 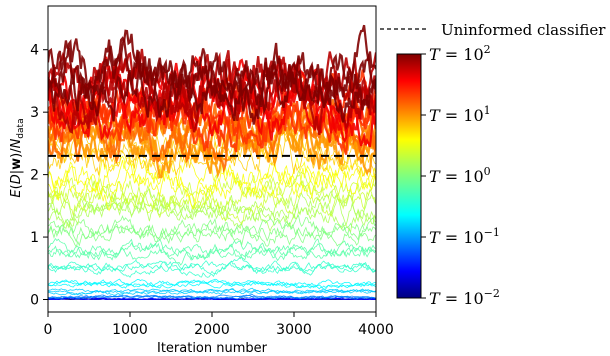 I want to click on y-tick-label: 3, so click(x=34, y=113).